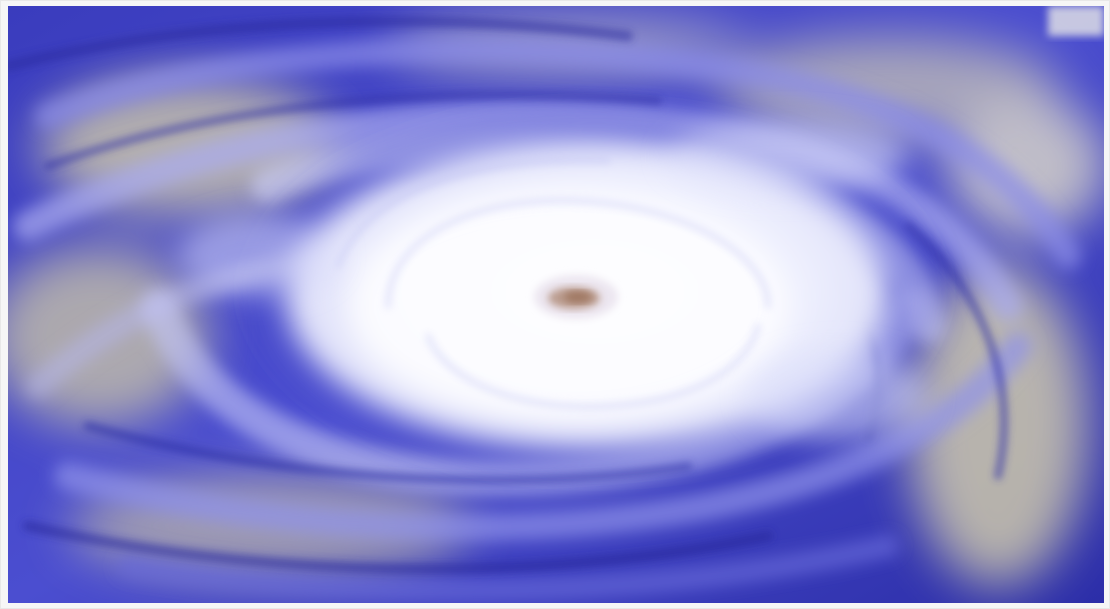 The height and width of the screenshot is (609, 1110). What do you see at coordinates (576, 297) in the screenshot?
I see `storm-eye` at bounding box center [576, 297].